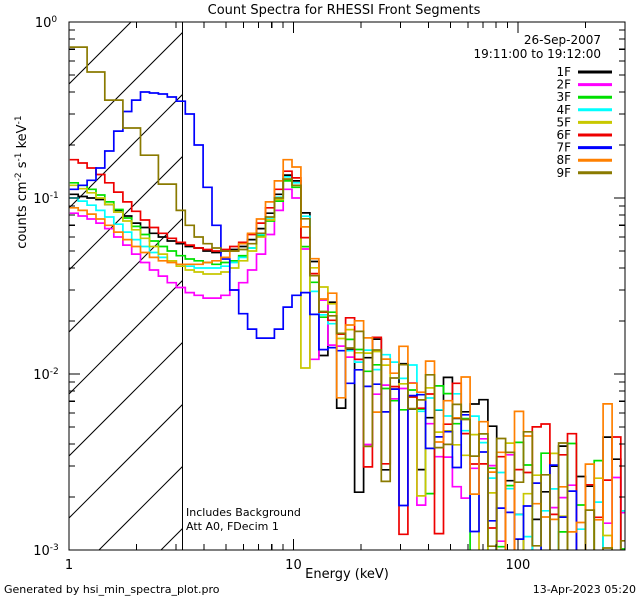 This screenshot has width=640, height=600. What do you see at coordinates (563, 173) in the screenshot?
I see `legend-label-9f: 9F` at bounding box center [563, 173].